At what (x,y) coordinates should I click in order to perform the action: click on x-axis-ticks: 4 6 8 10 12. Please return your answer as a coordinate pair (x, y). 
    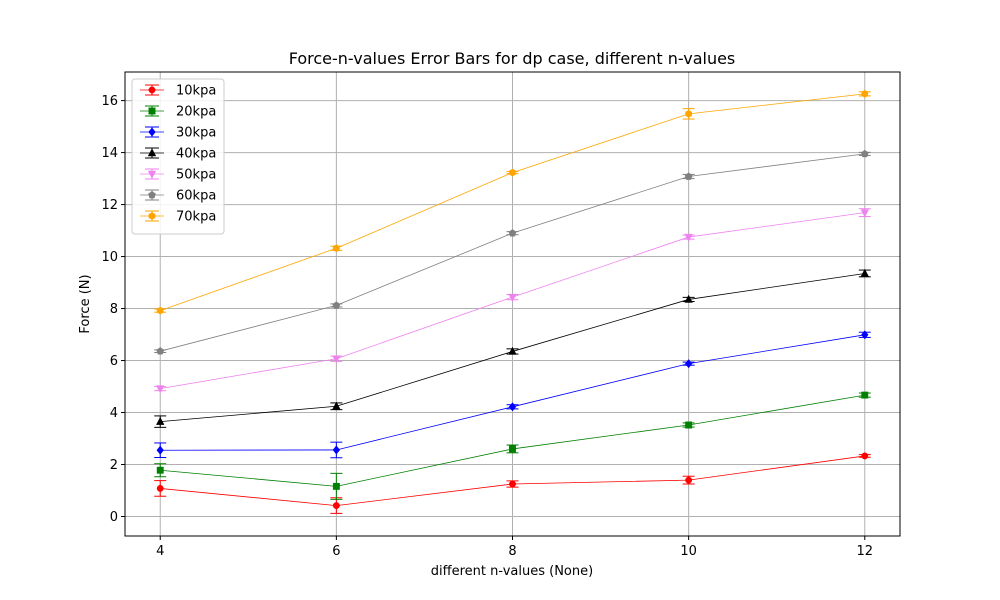
    Looking at the image, I should click on (514, 547).